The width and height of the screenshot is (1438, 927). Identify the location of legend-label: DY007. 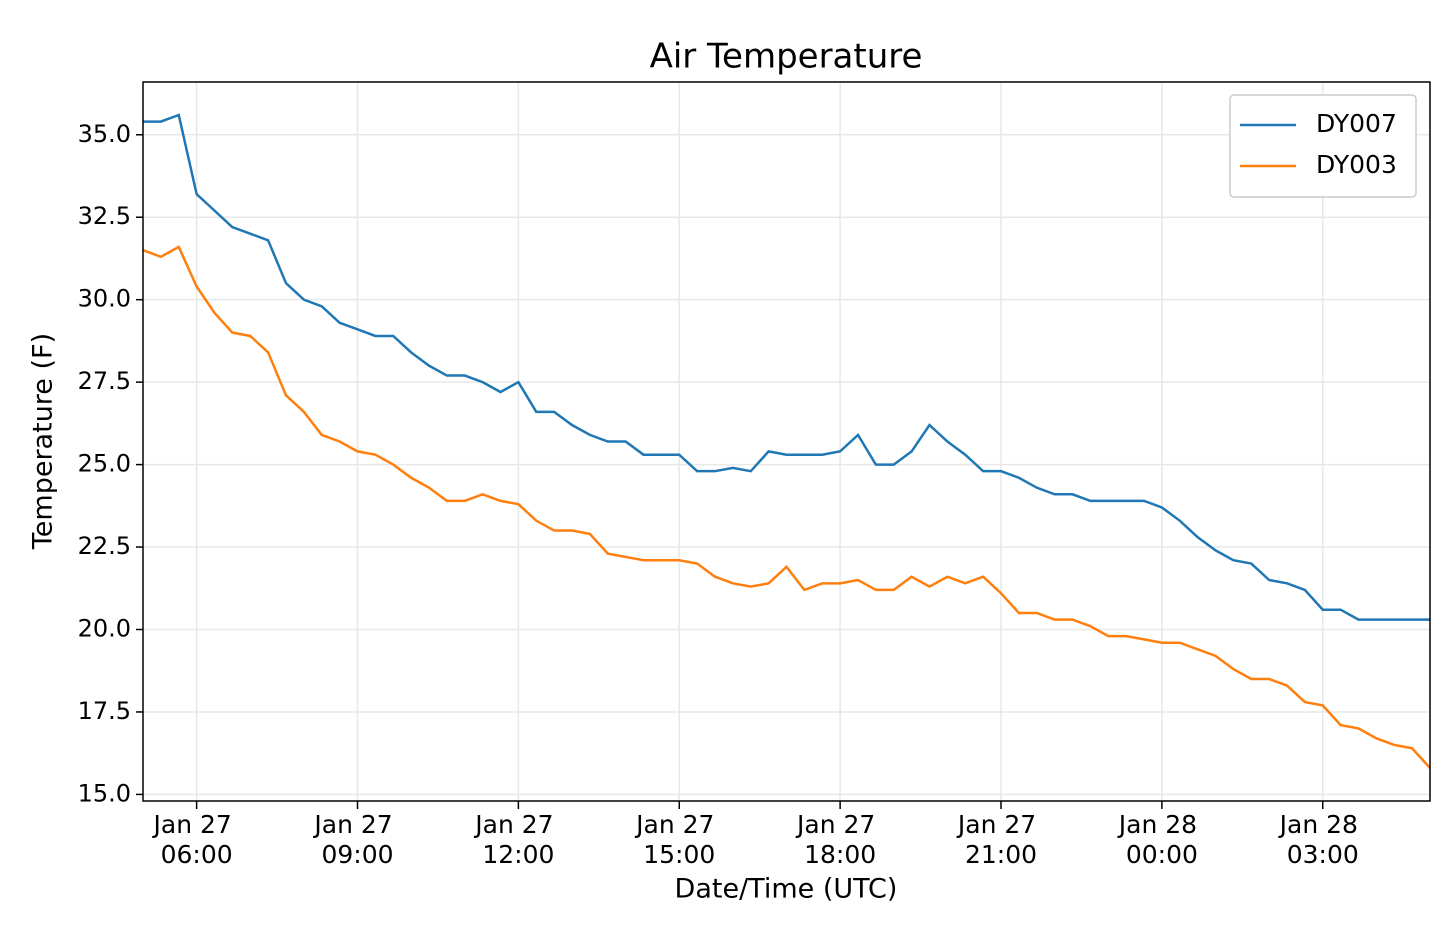
(1356, 123).